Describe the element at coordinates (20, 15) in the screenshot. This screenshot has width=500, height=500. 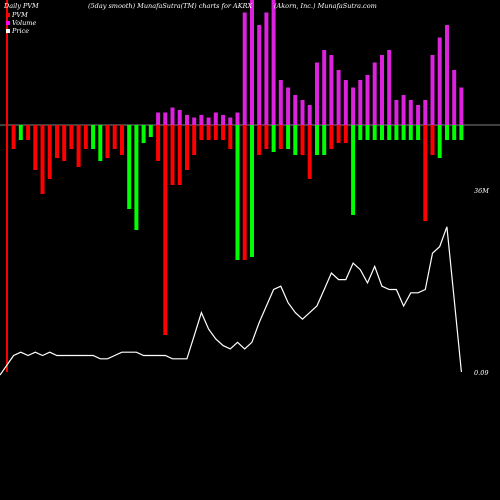
I see `legend-pvm-label: PVM` at that location.